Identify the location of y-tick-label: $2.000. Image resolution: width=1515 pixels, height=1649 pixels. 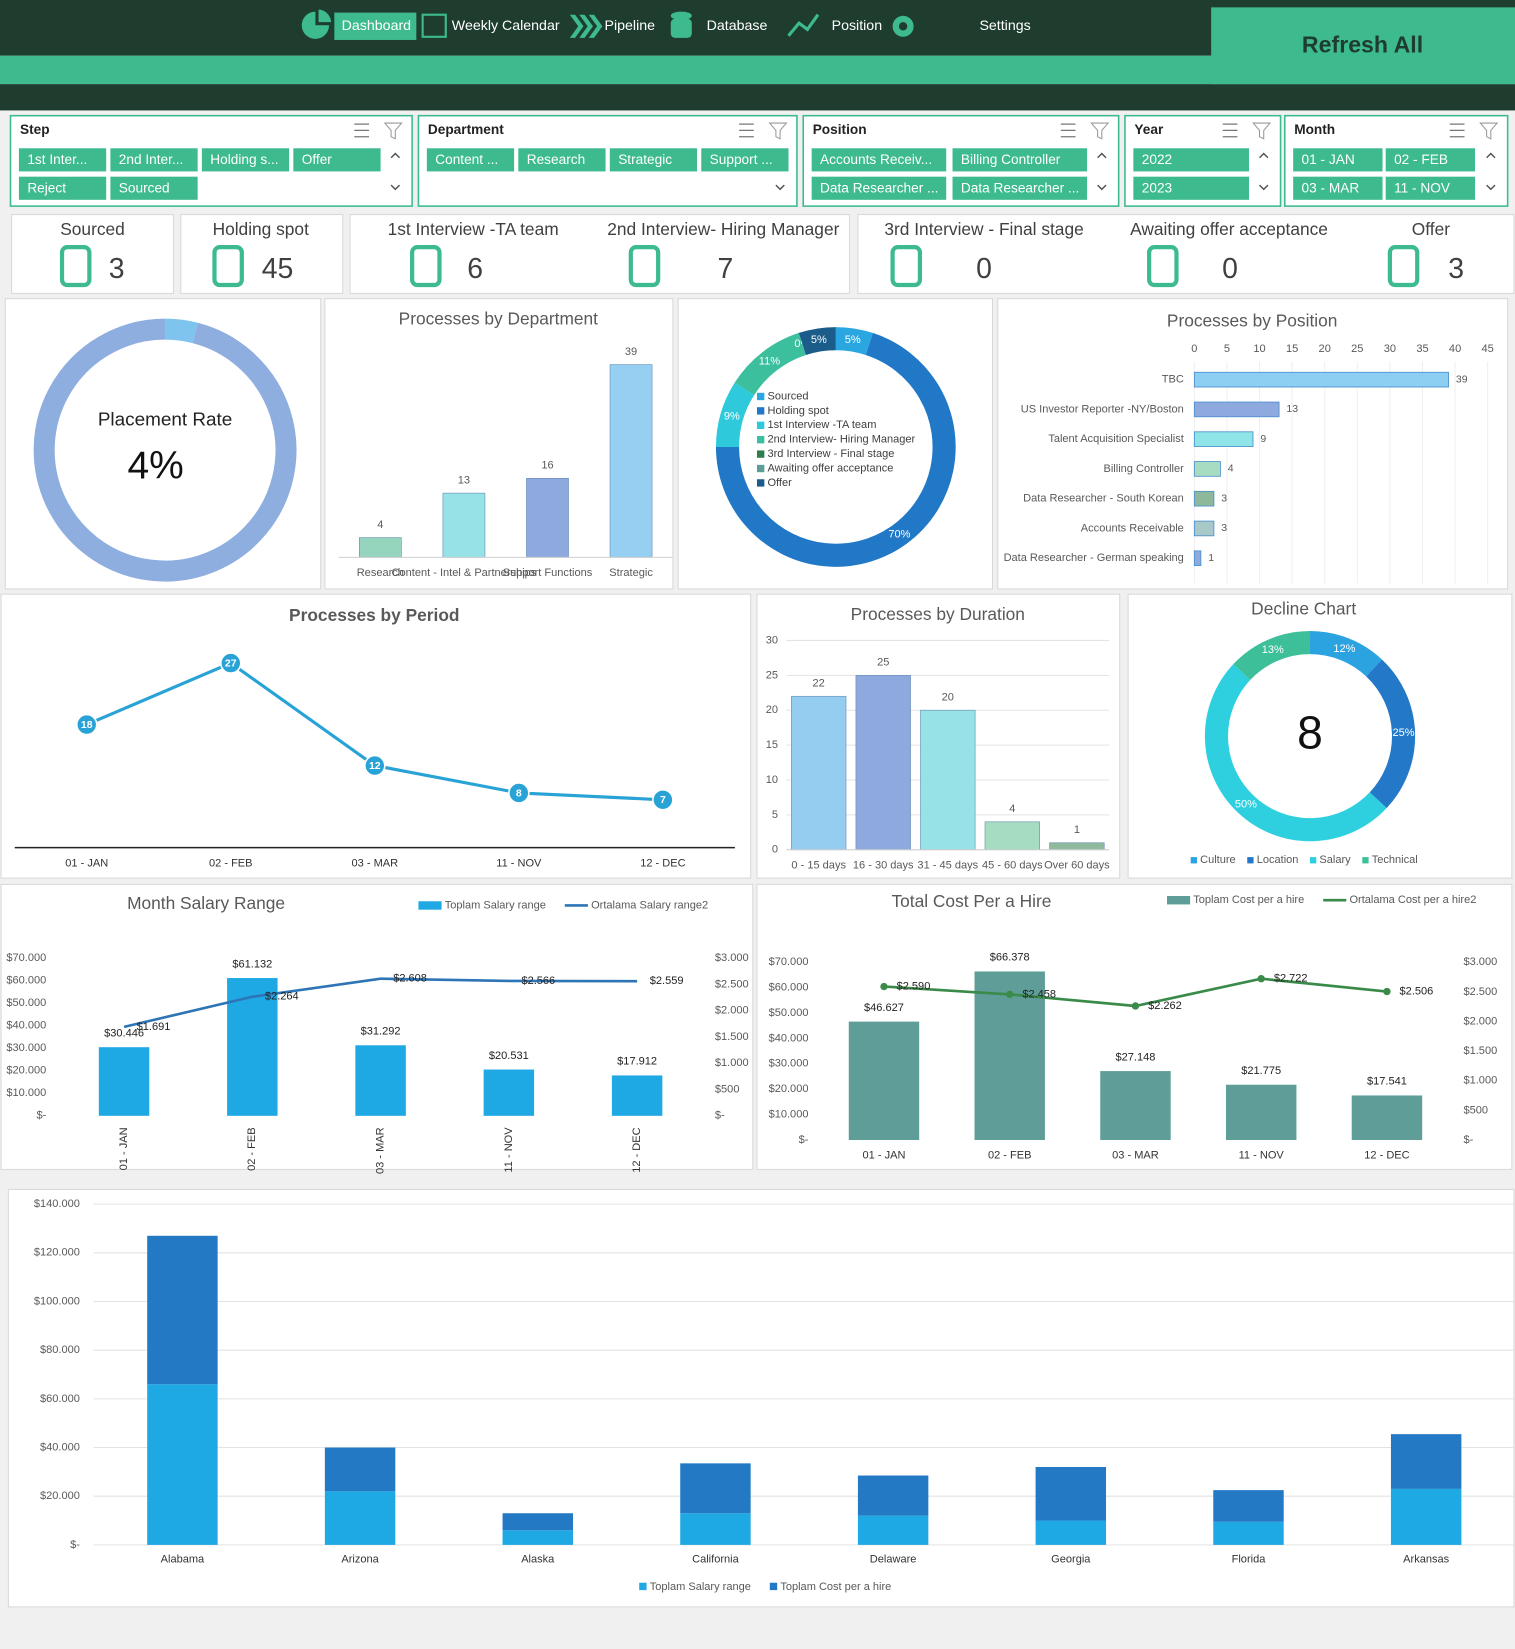
(1480, 1021).